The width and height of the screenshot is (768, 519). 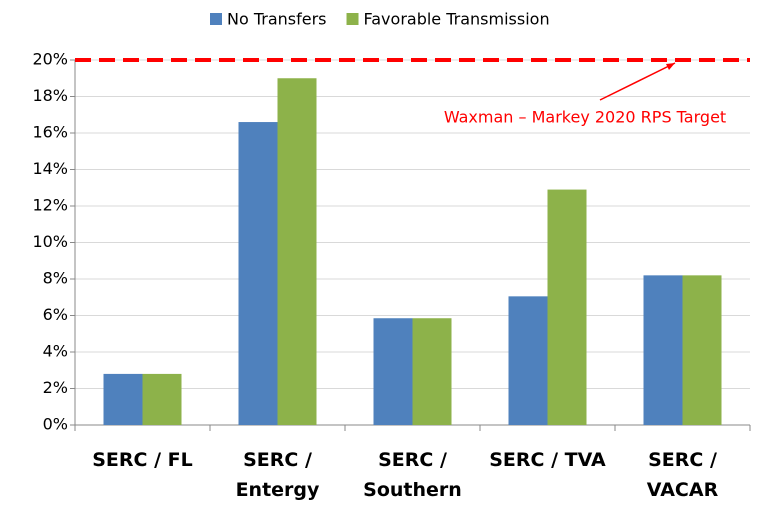 I want to click on x-tick-label: SERC / FL, so click(x=142, y=460).